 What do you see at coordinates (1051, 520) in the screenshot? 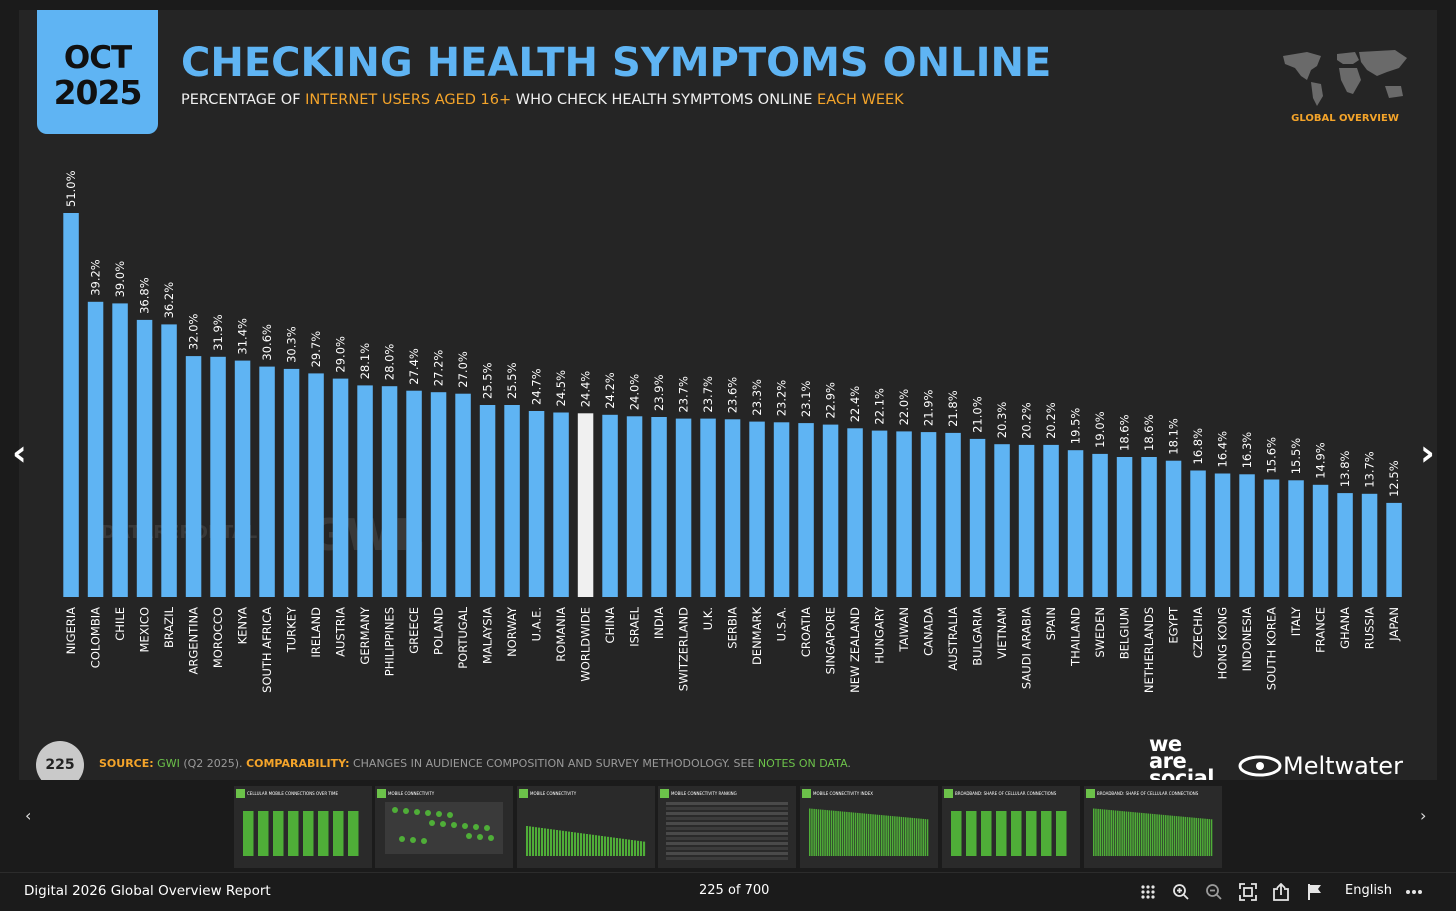
I see `bar-spain` at bounding box center [1051, 520].